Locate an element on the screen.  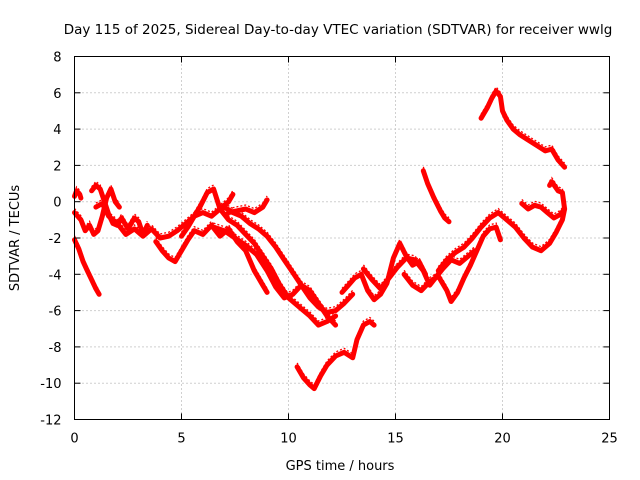
x-tick-label: 25 is located at coordinates (609, 439).